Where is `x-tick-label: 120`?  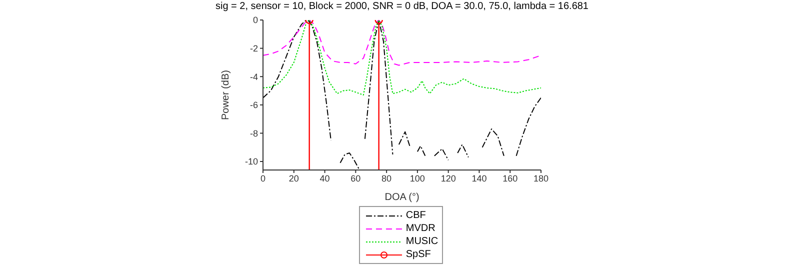
x-tick-label: 120 is located at coordinates (448, 178).